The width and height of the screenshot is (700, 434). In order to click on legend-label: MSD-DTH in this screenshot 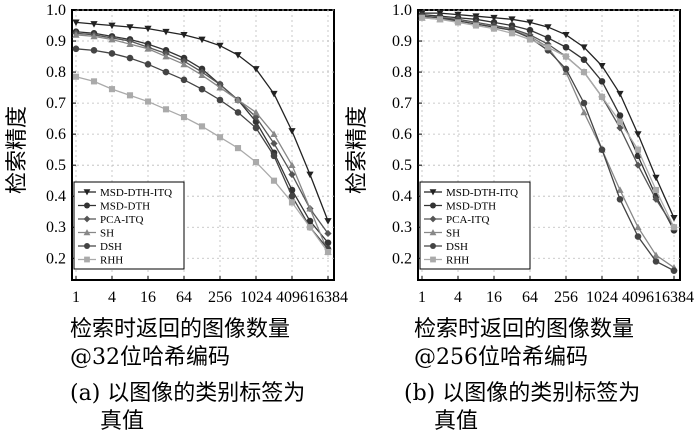, I will do `click(125, 207)`.